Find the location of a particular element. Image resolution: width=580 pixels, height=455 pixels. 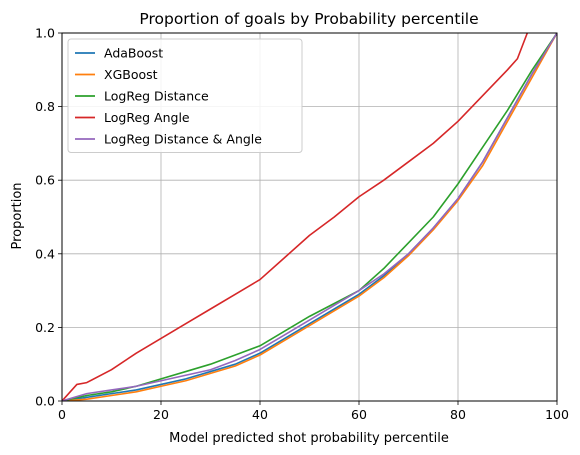

y-axis-title: Proportion is located at coordinates (17, 215).